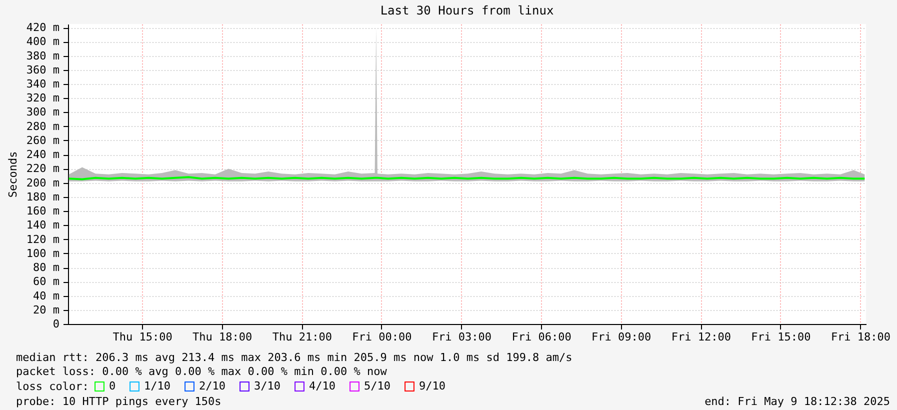 The height and width of the screenshot is (410, 897). What do you see at coordinates (467, 11) in the screenshot?
I see `chart-title: Last 30 Hours from linux` at bounding box center [467, 11].